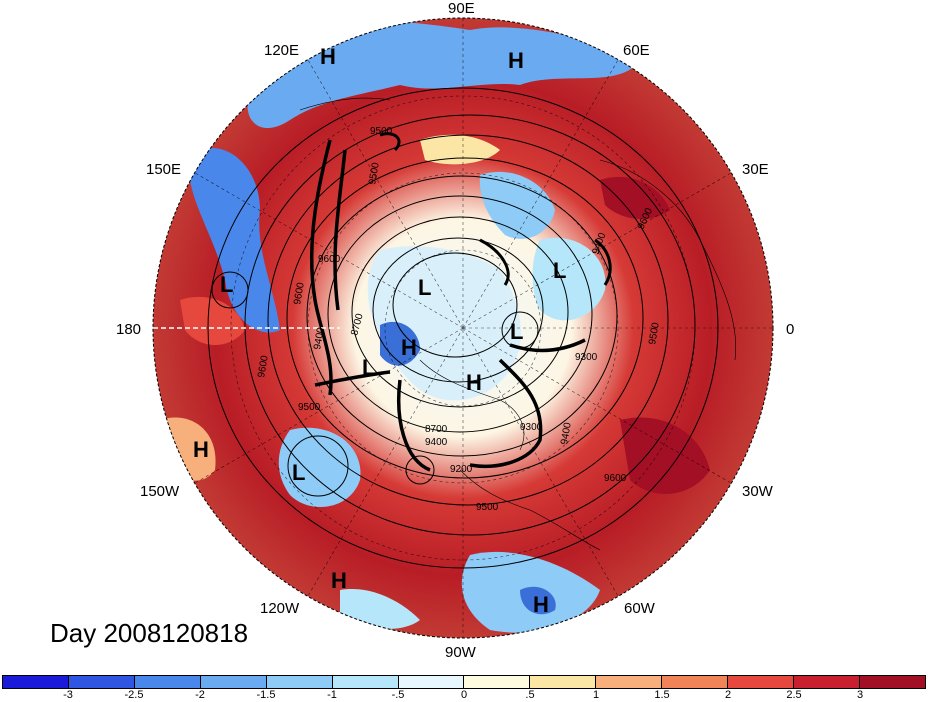 This screenshot has width=928, height=702. What do you see at coordinates (794, 695) in the screenshot?
I see `colorbar-label: 2.5` at bounding box center [794, 695].